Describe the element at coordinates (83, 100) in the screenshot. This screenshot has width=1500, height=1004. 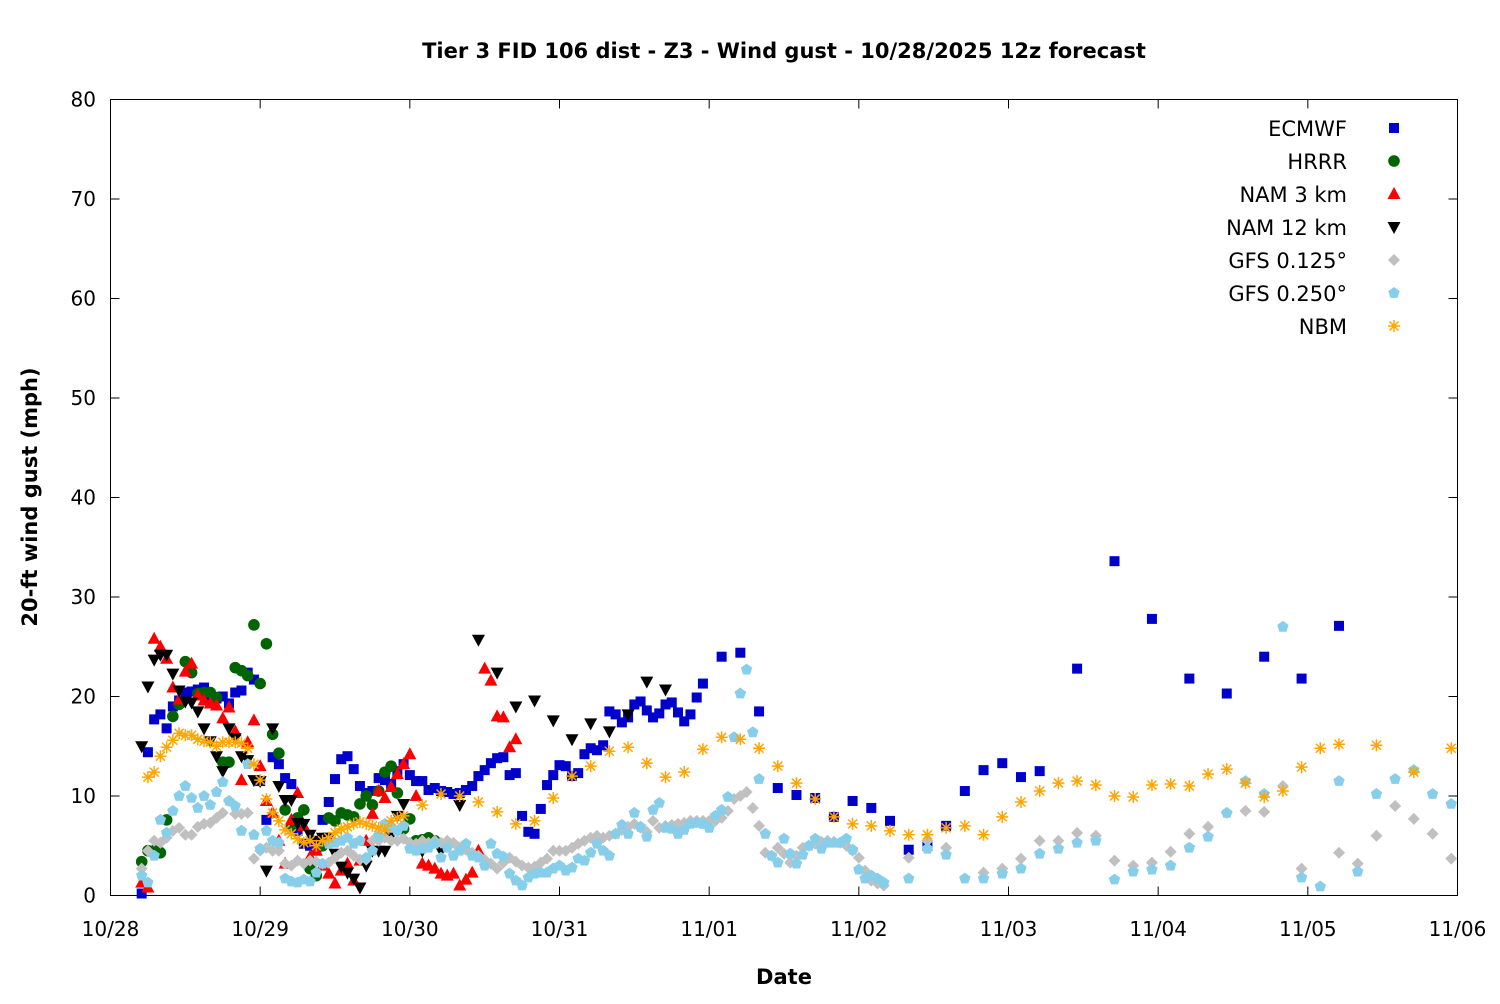
I see `y-tick-label: 80` at that location.